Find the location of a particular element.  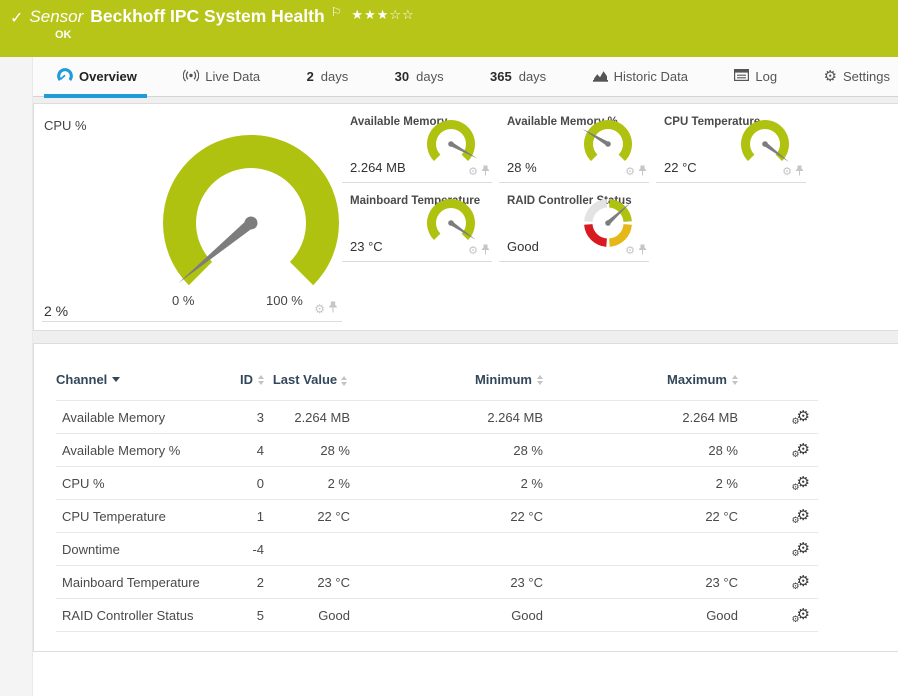

channel-maximum: Good is located at coordinates (640, 615).